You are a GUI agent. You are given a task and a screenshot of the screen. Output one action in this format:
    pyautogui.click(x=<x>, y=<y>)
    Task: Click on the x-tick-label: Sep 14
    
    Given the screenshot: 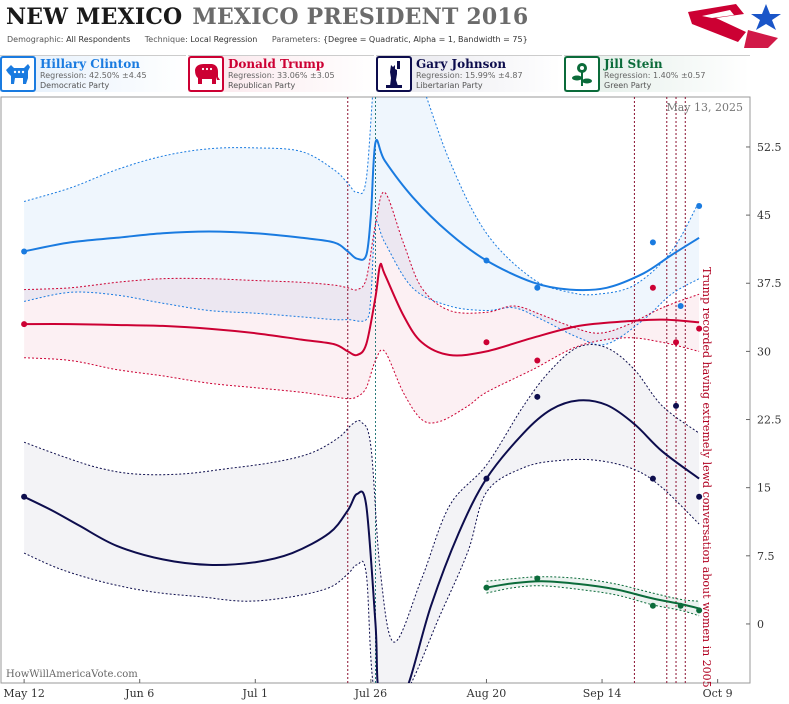 What is the action you would take?
    pyautogui.click(x=602, y=693)
    